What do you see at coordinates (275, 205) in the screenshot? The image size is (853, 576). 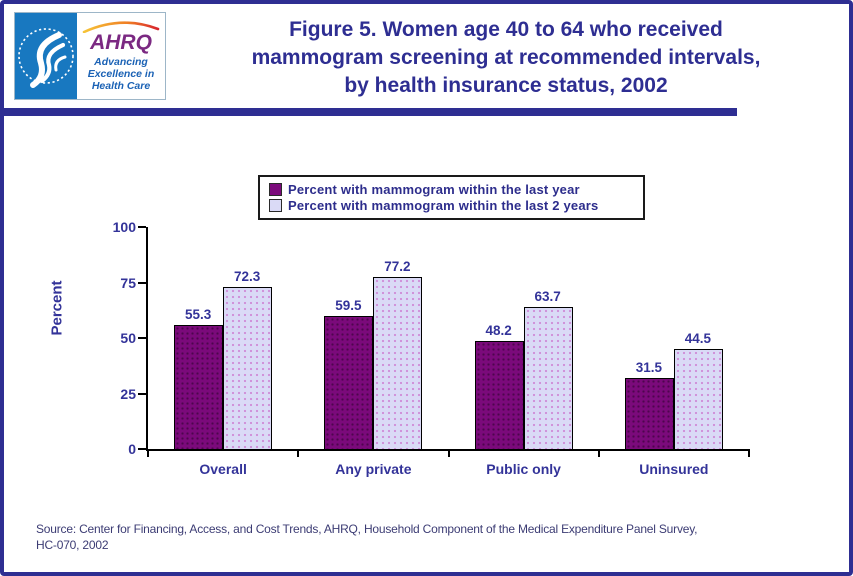 I see `legend-swatch-last-2-years` at bounding box center [275, 205].